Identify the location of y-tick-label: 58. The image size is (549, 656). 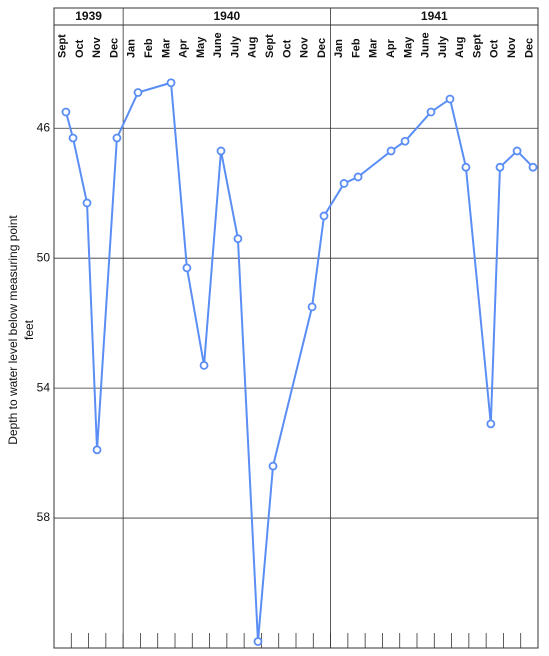
(44, 517).